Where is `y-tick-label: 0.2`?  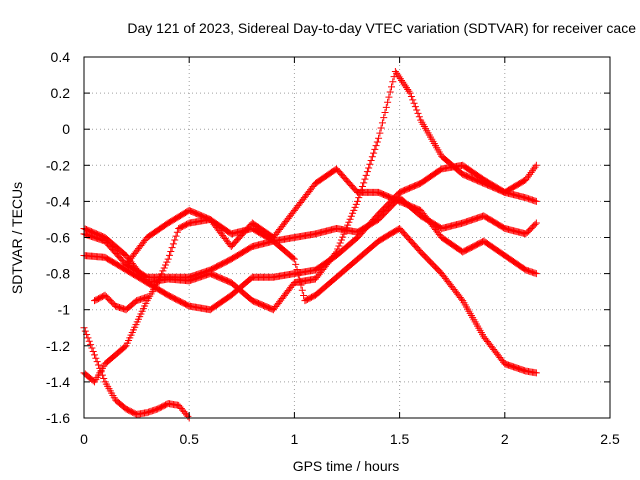 y-tick-label: 0.2 is located at coordinates (61, 93).